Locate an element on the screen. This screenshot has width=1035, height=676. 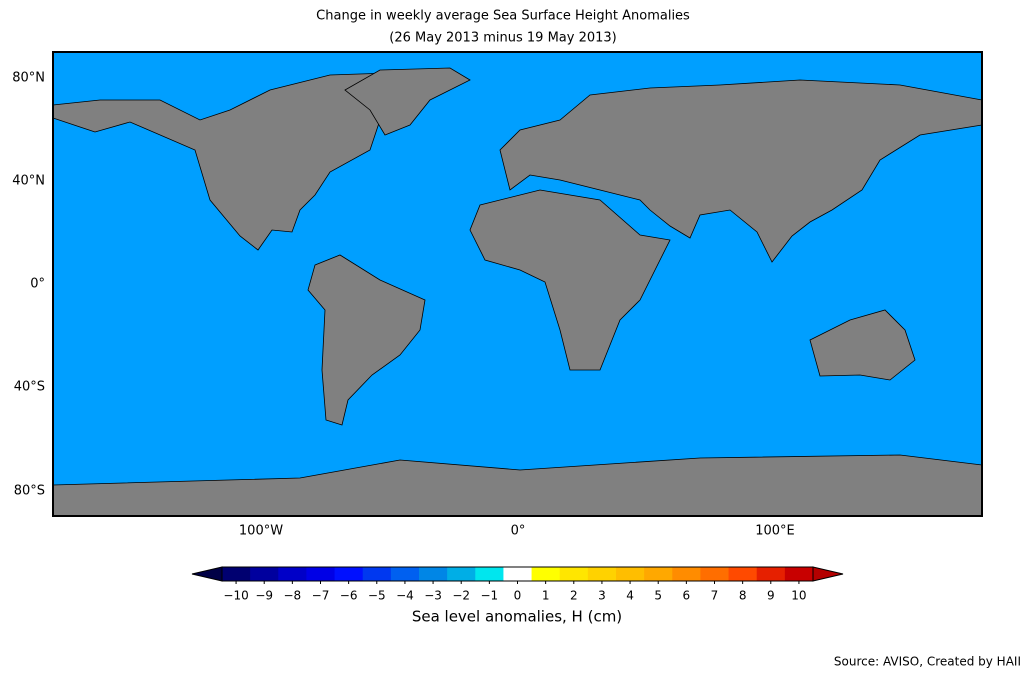
lon-label: 100°E is located at coordinates (775, 531).